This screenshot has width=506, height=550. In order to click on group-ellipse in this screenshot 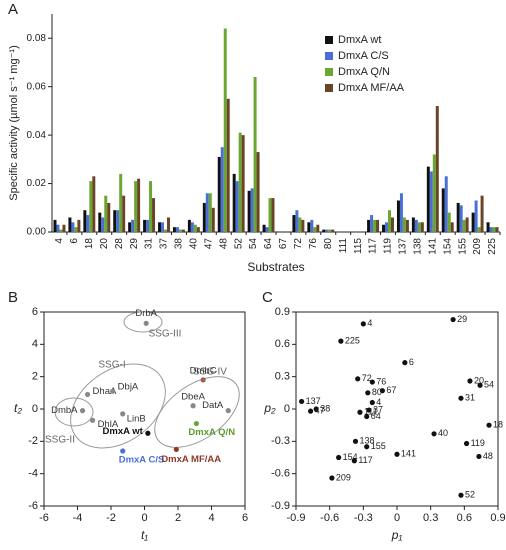, I will do `click(74, 412)`.